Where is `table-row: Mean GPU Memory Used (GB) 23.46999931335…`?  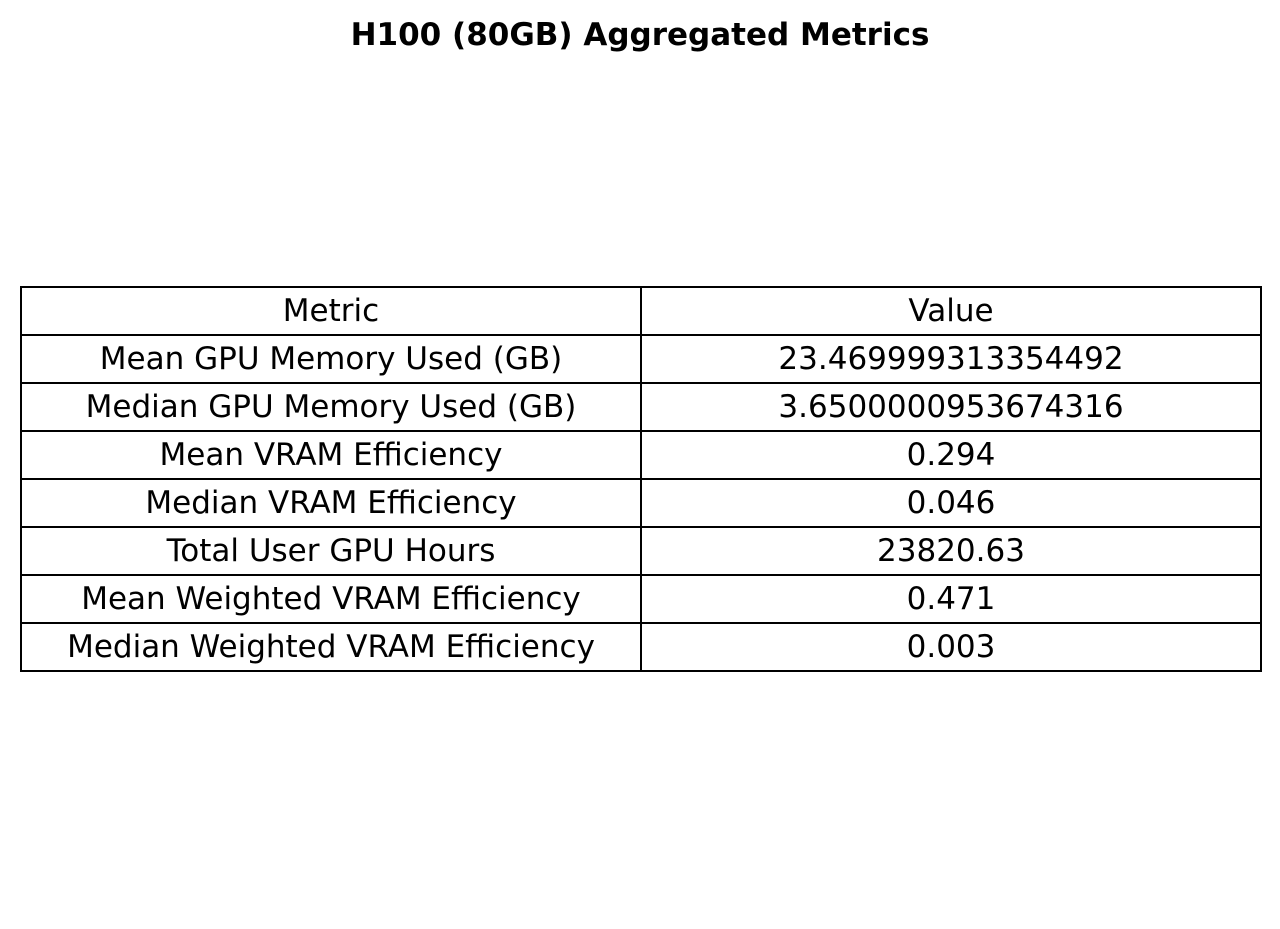
table-row: Mean GPU Memory Used (GB) 23.46999931335… is located at coordinates (641, 359).